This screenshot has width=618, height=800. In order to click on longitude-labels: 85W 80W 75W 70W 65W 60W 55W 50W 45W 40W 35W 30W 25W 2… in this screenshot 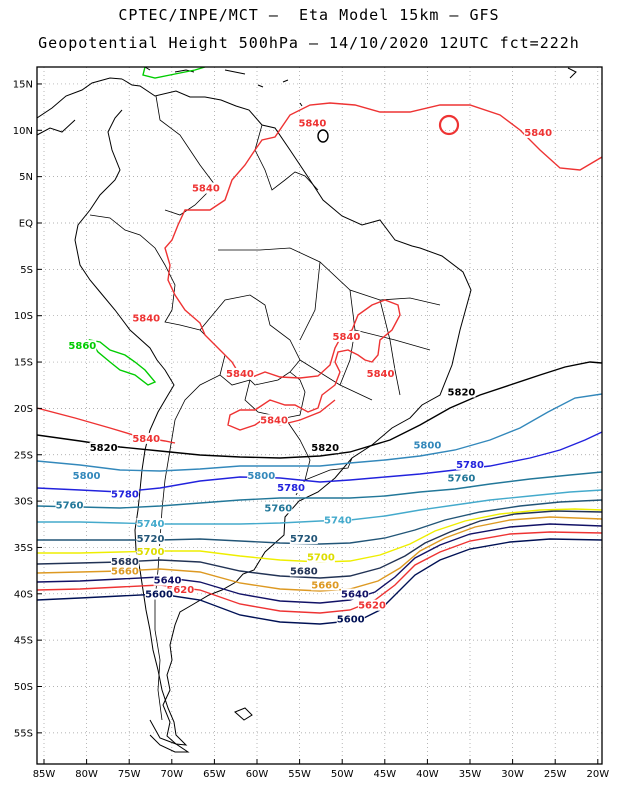, I will do `click(321, 769)`.